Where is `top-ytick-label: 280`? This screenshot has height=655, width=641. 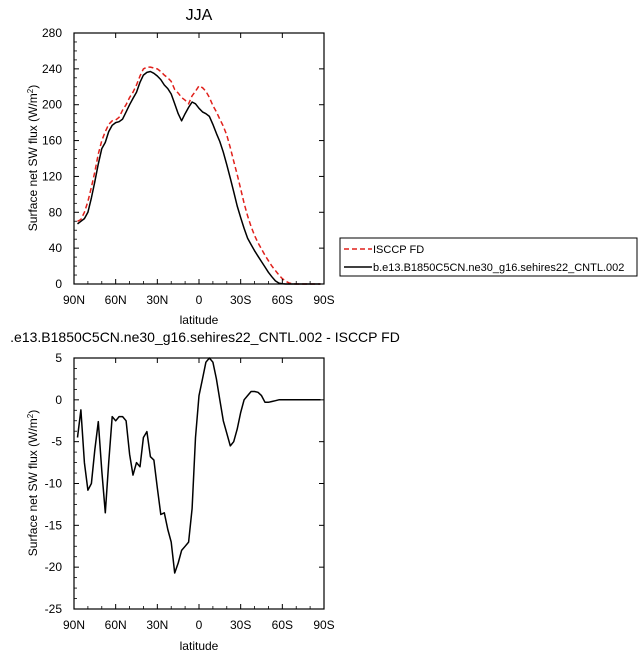
top-ytick-label: 280 is located at coordinates (52, 33).